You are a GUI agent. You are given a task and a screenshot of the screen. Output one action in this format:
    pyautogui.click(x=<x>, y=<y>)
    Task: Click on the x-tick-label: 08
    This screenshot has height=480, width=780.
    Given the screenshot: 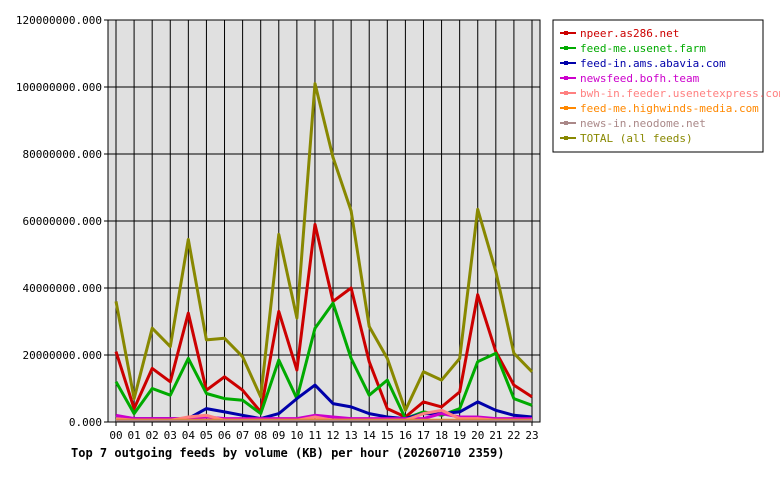 What is the action you would take?
    pyautogui.click(x=260, y=435)
    